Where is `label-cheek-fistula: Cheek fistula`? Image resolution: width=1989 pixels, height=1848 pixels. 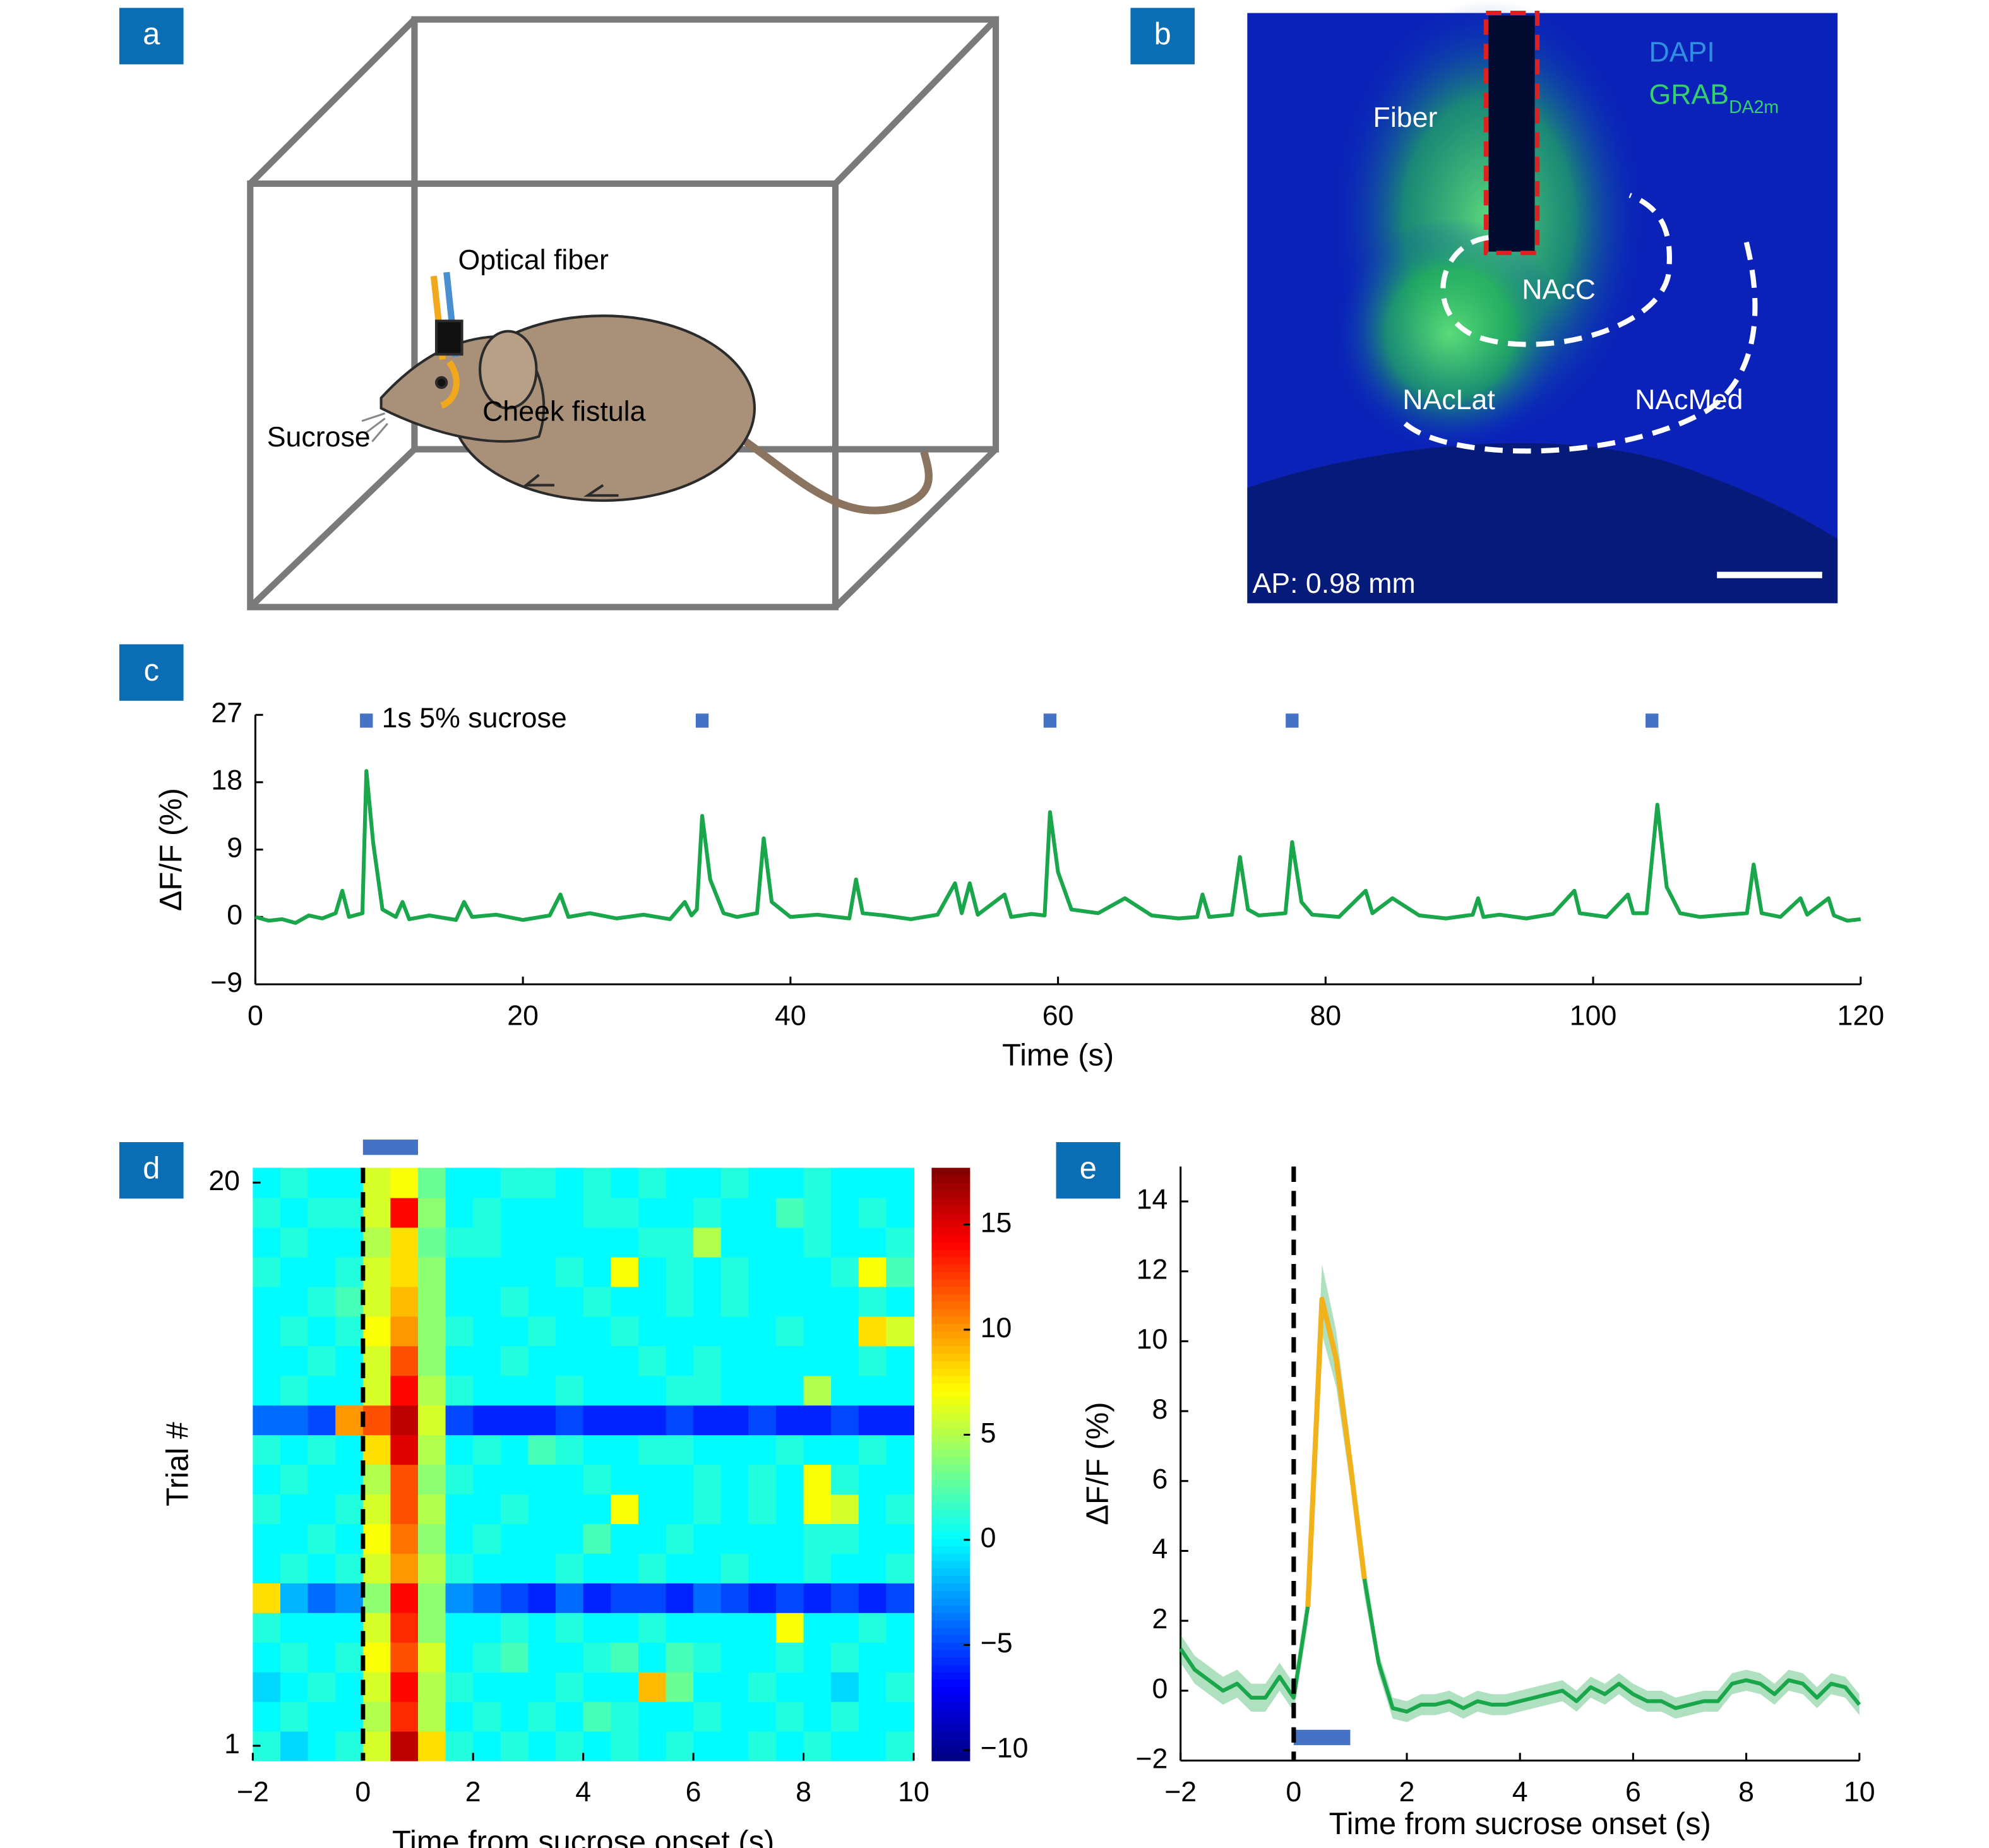
label-cheek-fistula: Cheek fistula is located at coordinates (563, 411).